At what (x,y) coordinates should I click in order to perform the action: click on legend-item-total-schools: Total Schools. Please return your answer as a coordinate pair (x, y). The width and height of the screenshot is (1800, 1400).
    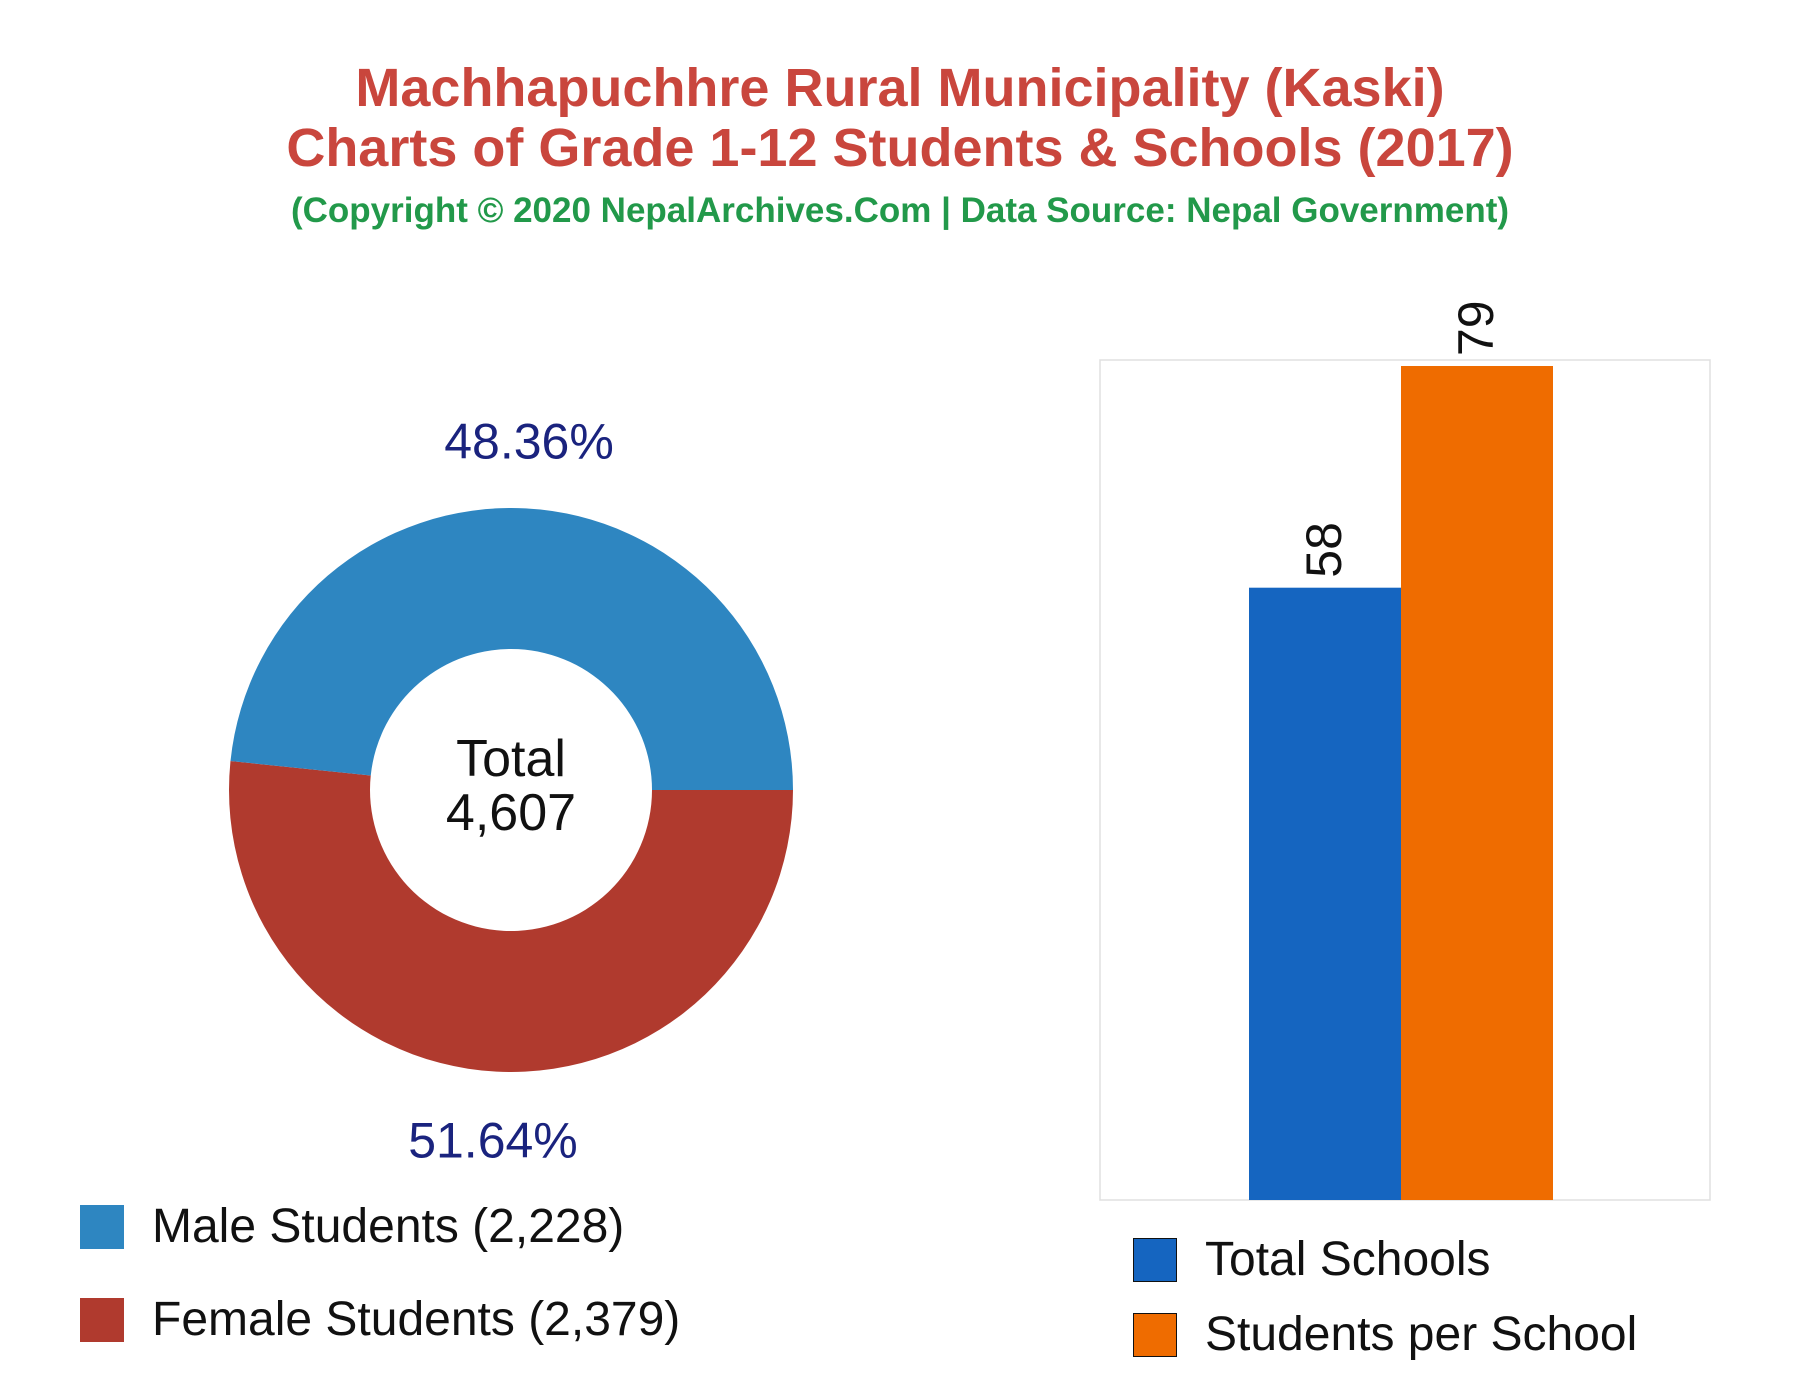
    Looking at the image, I should click on (1385, 1259).